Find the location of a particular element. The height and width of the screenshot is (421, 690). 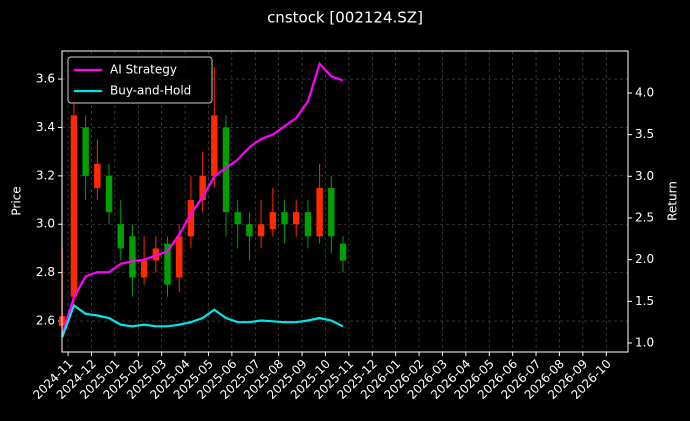

y2-tick-label: 3.5 is located at coordinates (644, 134).